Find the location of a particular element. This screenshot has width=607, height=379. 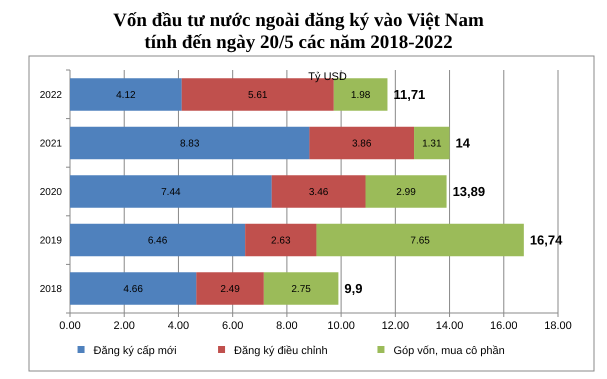

data-label: 8.83 is located at coordinates (190, 144).